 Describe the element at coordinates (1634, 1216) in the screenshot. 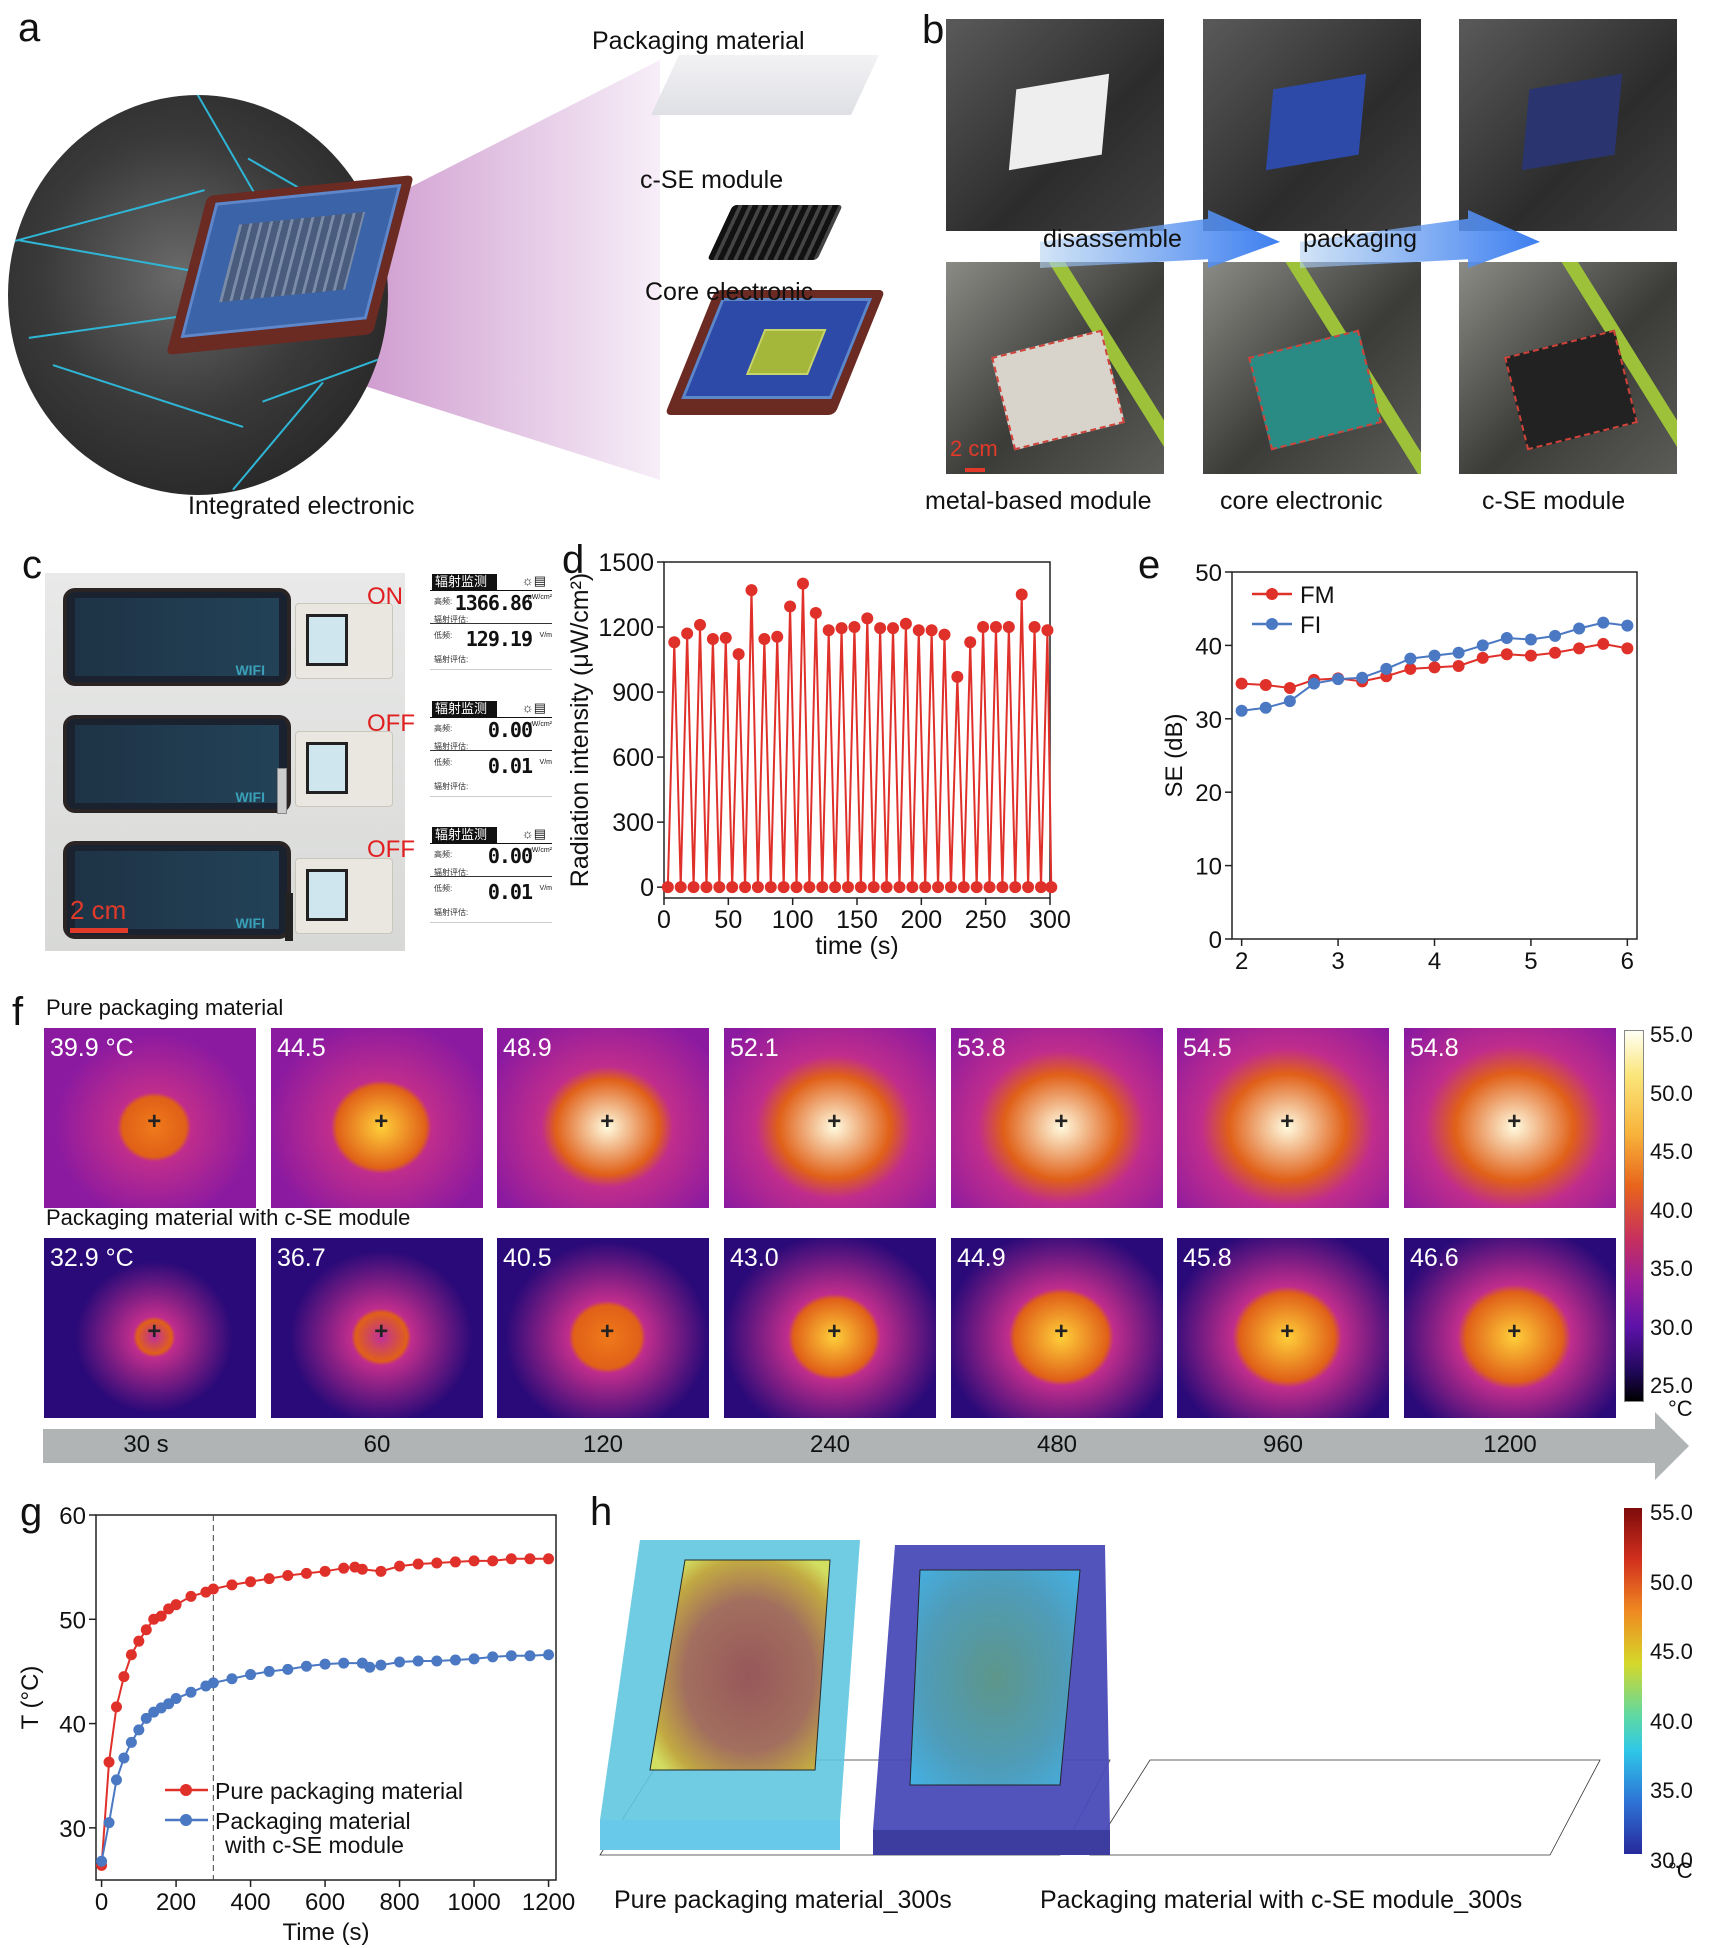

I see `thermal-colorbar` at that location.